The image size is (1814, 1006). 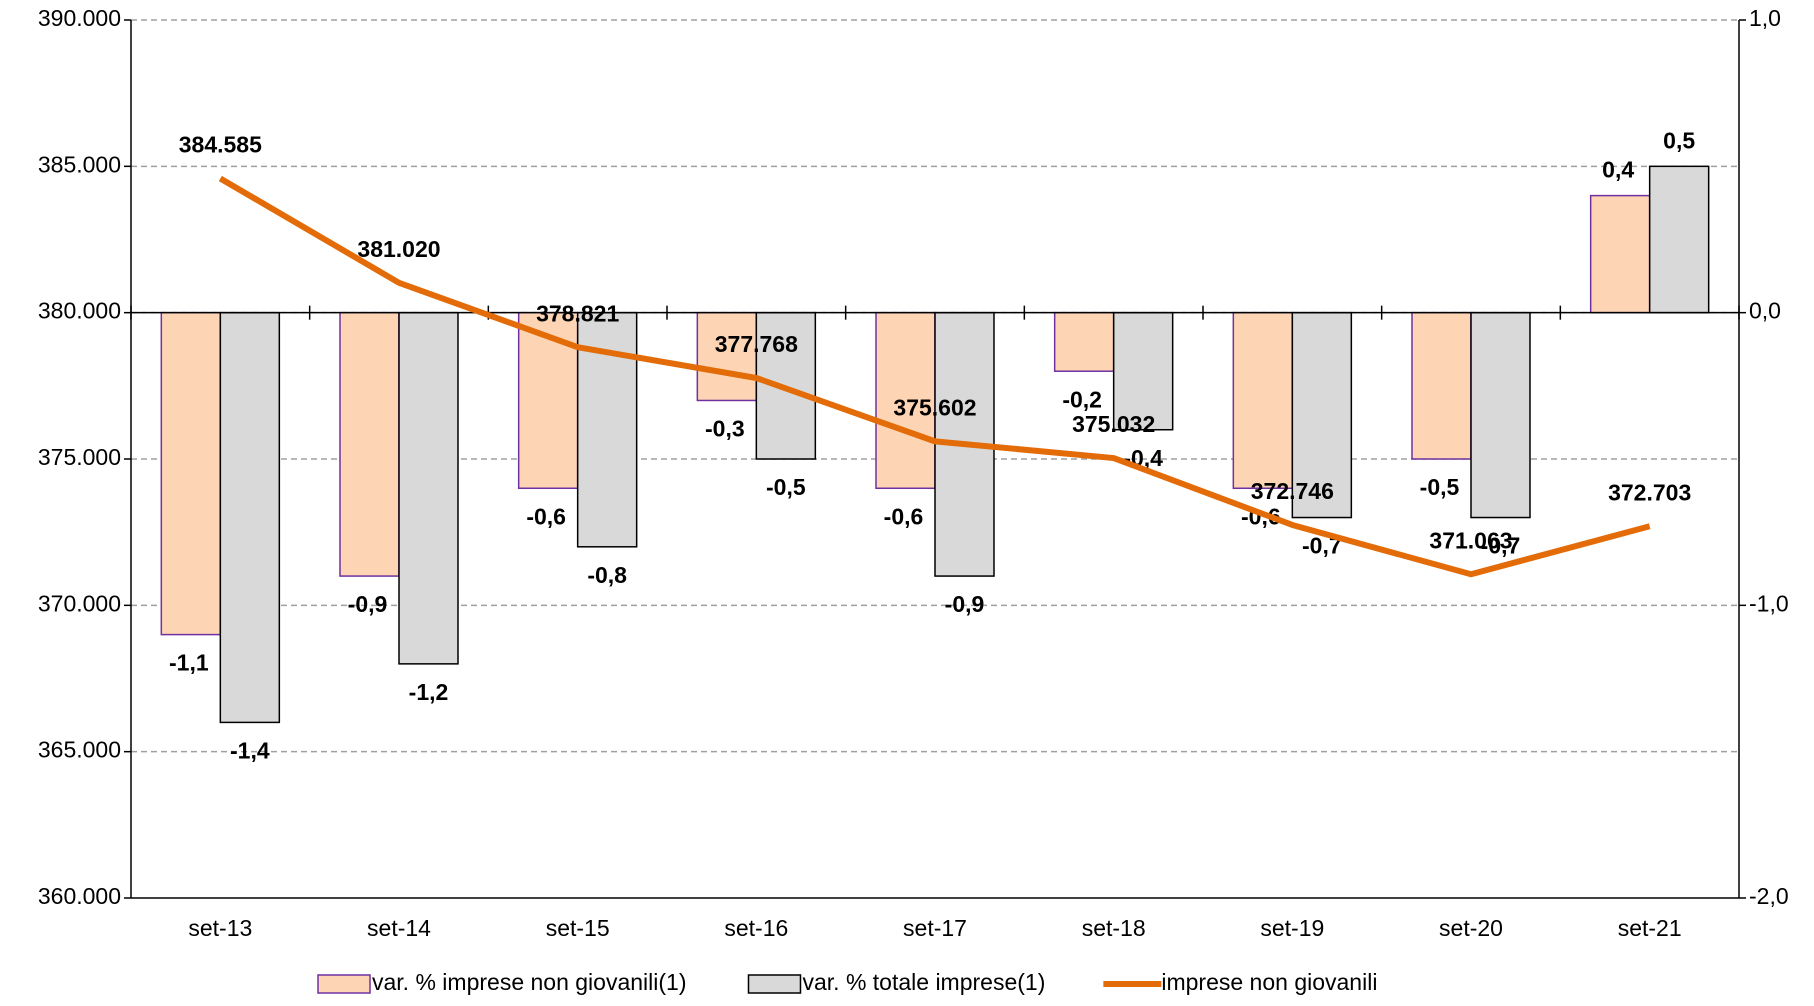 I want to click on line-label: 381.020, so click(x=398, y=249).